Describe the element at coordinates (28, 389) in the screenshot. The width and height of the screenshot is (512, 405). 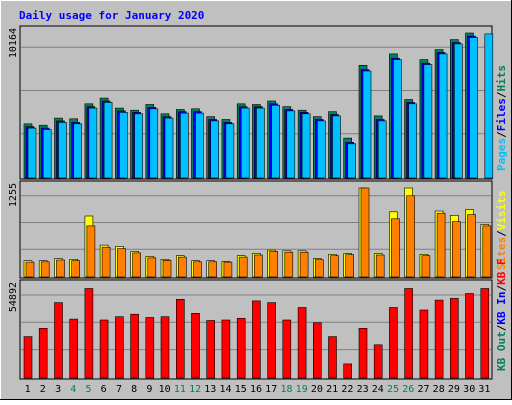
I see `day-label-1: 1` at that location.